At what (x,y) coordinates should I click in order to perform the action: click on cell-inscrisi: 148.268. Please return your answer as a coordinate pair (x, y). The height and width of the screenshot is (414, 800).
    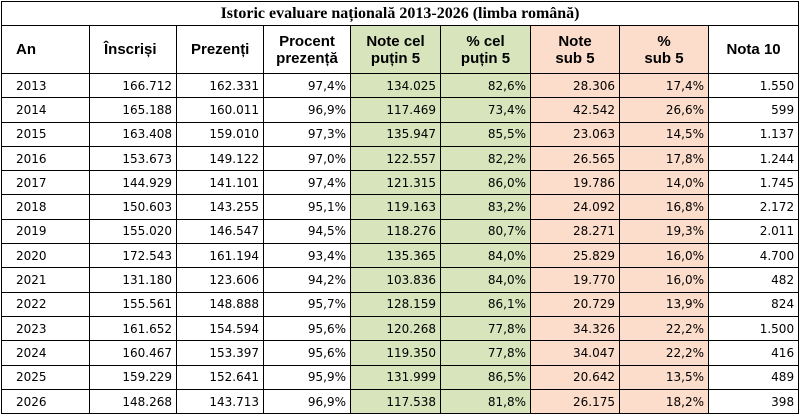
    Looking at the image, I should click on (133, 401).